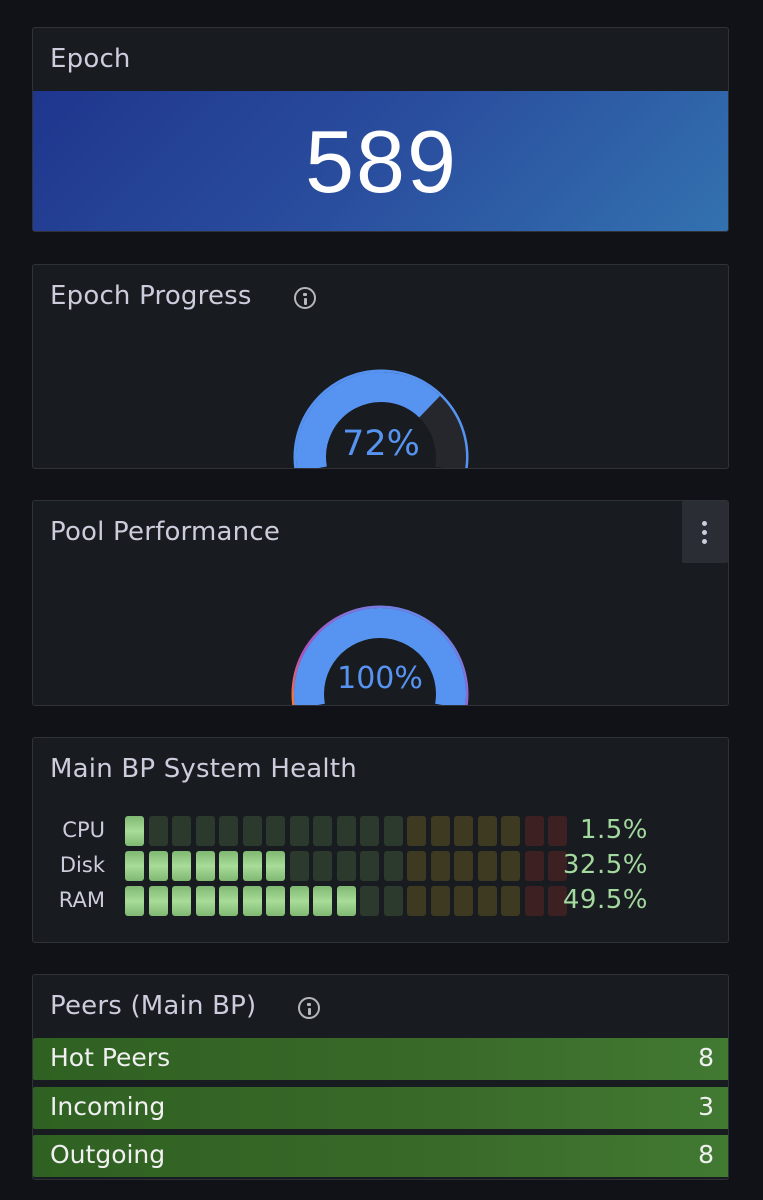 Image resolution: width=763 pixels, height=1200 pixels. What do you see at coordinates (380, 1059) in the screenshot?
I see `peer-row: Hot Peers 8` at bounding box center [380, 1059].